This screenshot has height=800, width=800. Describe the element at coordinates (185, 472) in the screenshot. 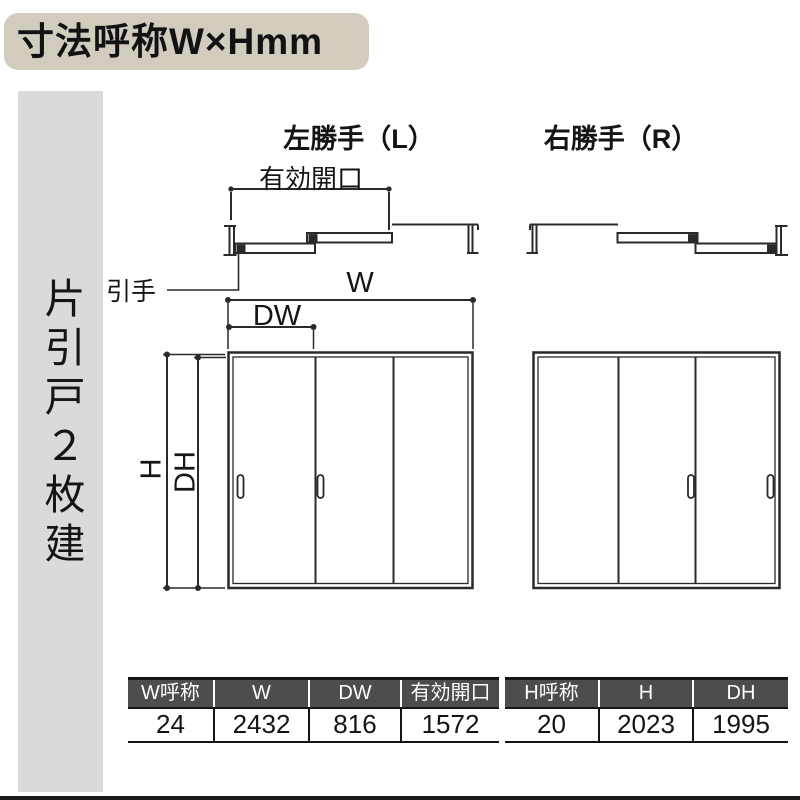

I see `dim-label-dh: DH` at that location.